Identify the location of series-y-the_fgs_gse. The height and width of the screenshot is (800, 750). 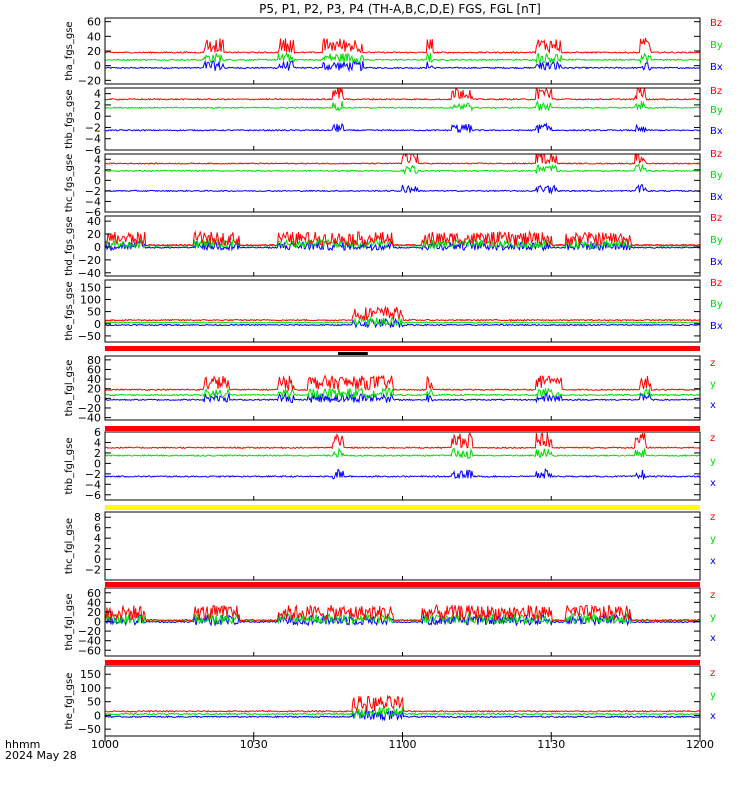
(402, 321).